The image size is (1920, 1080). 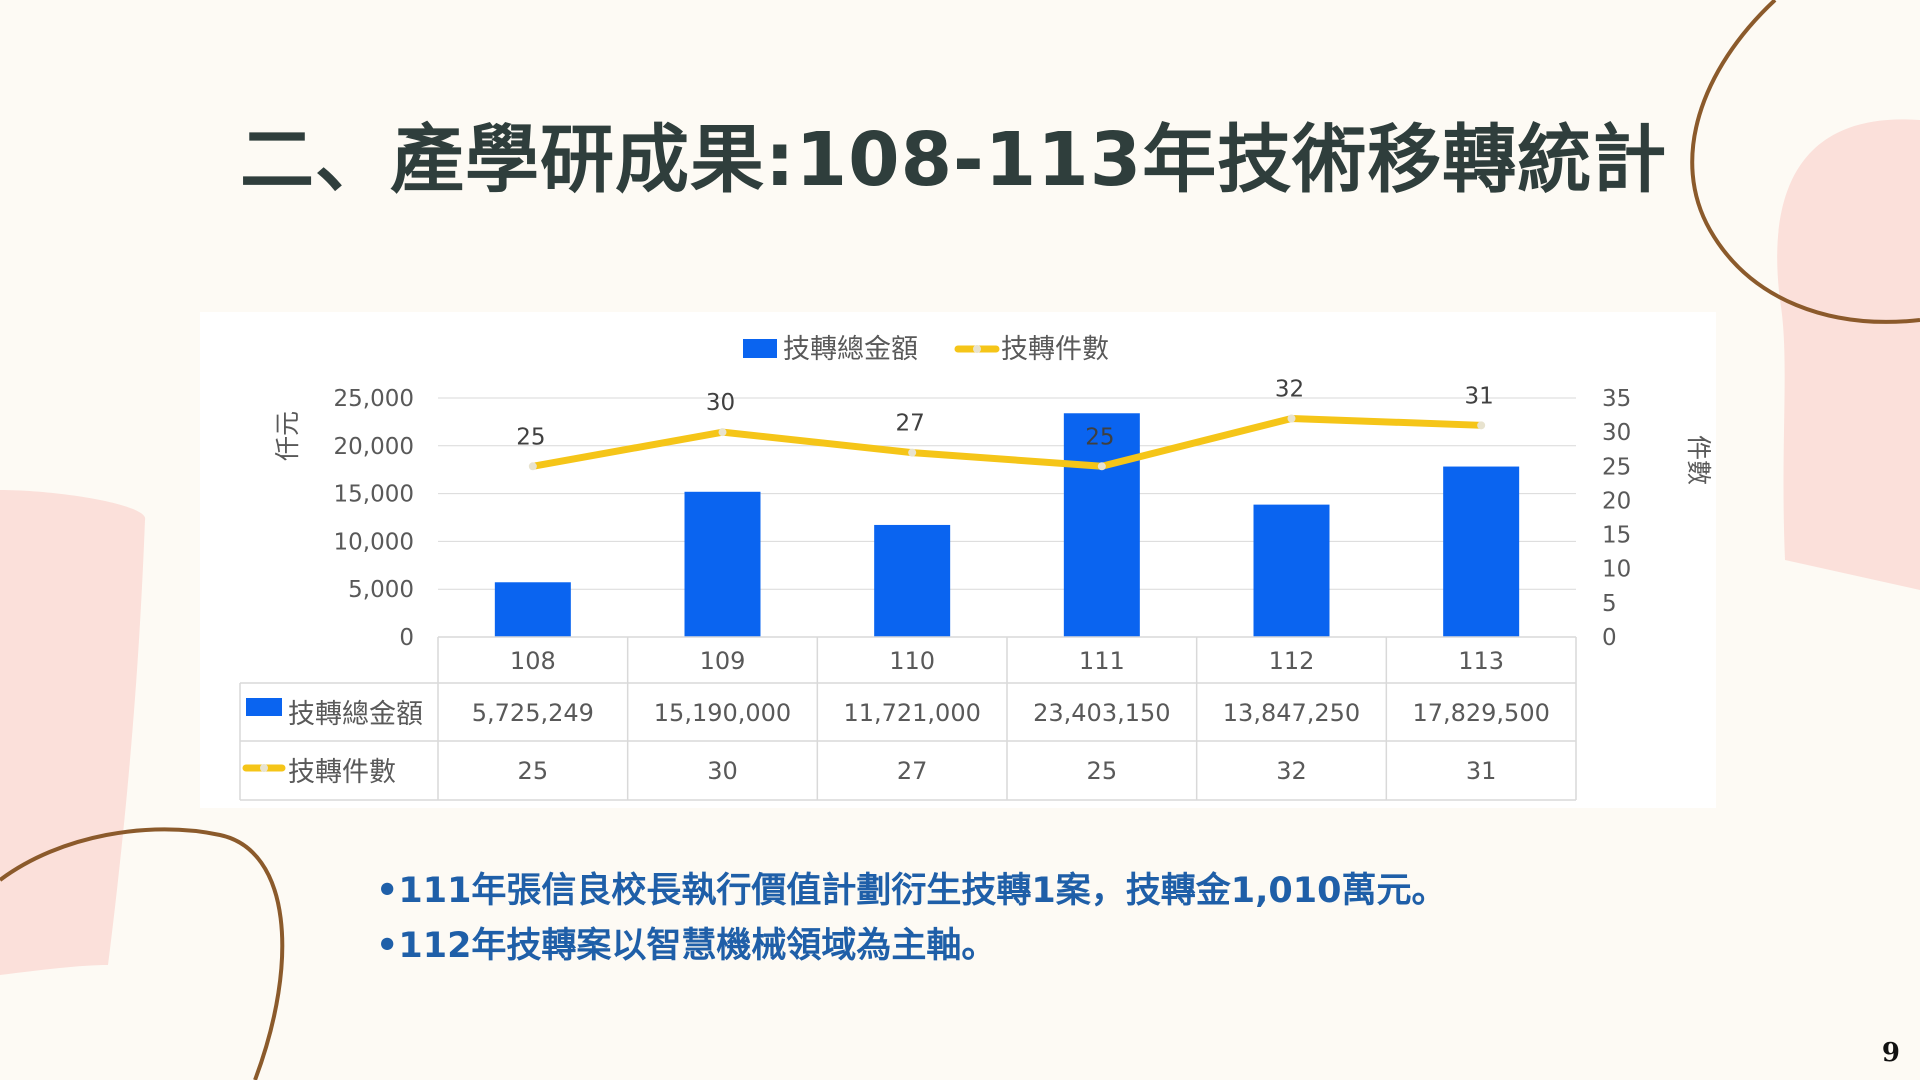 I want to click on x-tick-label: 108, so click(x=533, y=661).